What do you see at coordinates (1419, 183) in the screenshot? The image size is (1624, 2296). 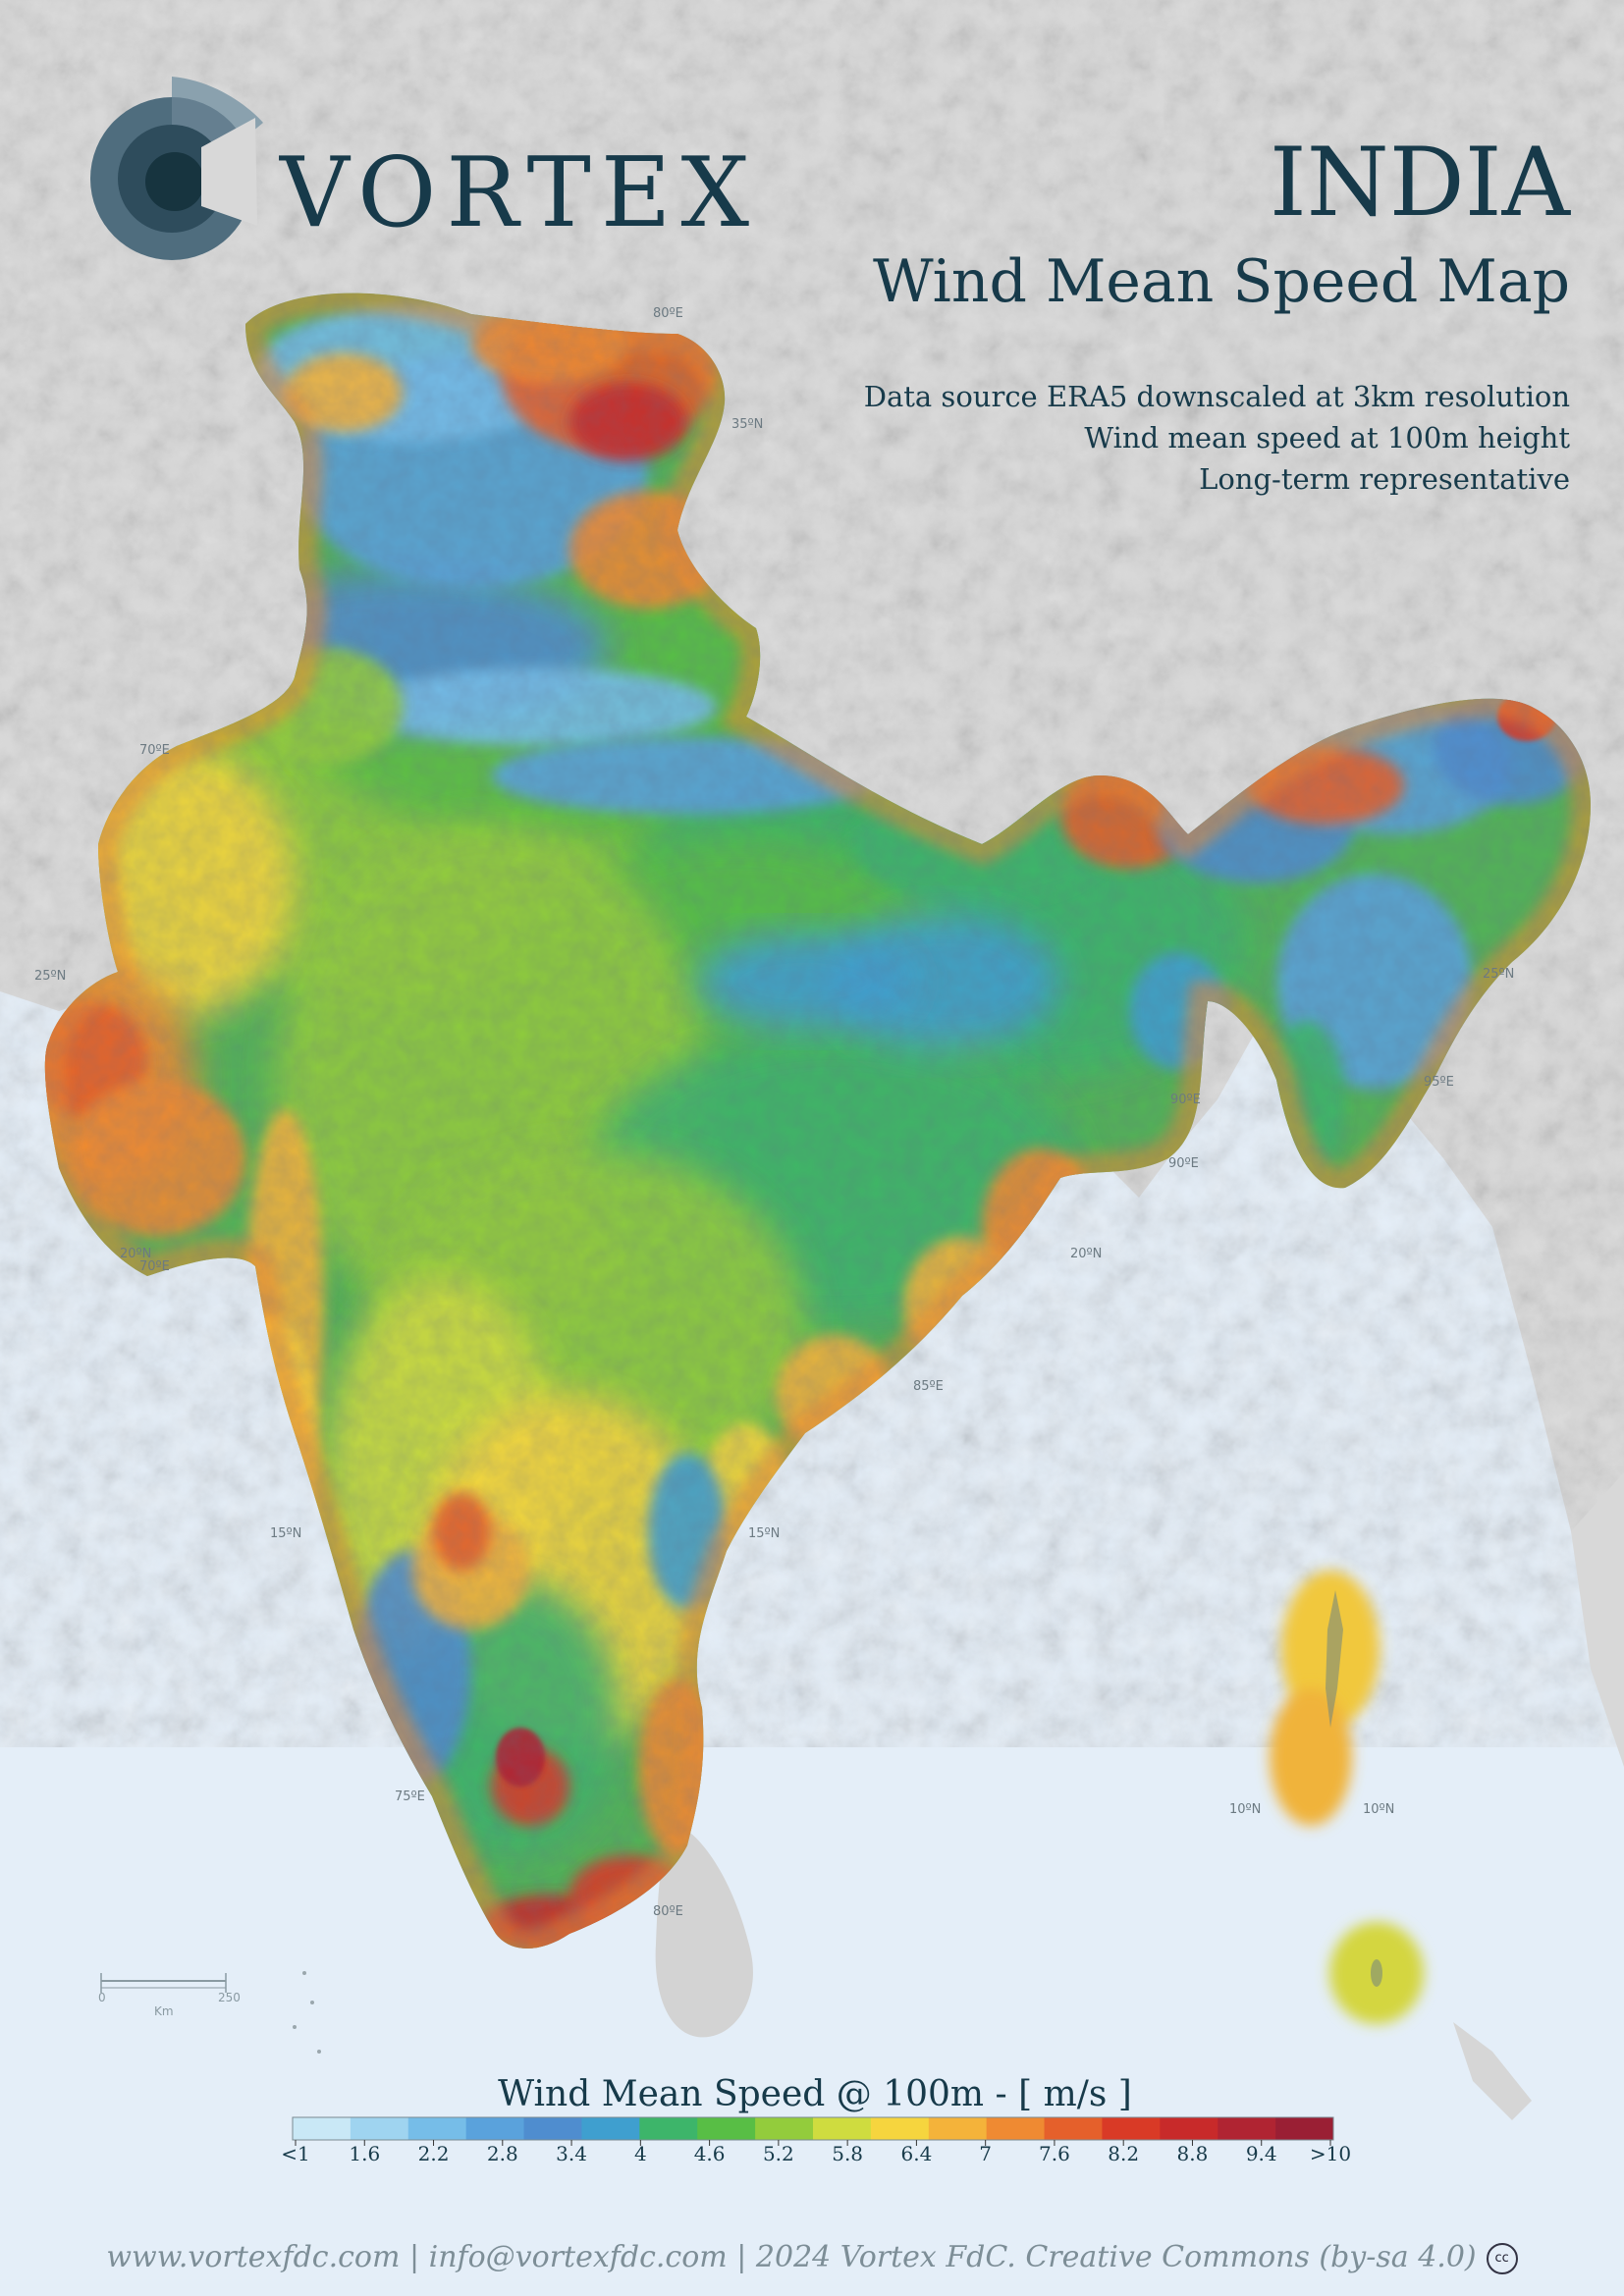 I see `country-title: INDIA` at bounding box center [1419, 183].